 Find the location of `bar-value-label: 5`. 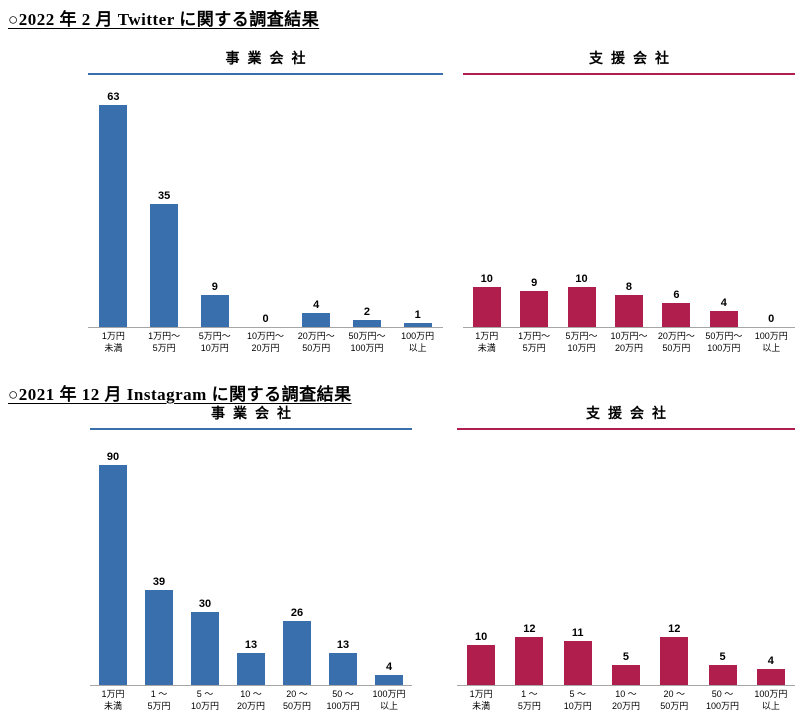

bar-value-label: 5 is located at coordinates (626, 656).